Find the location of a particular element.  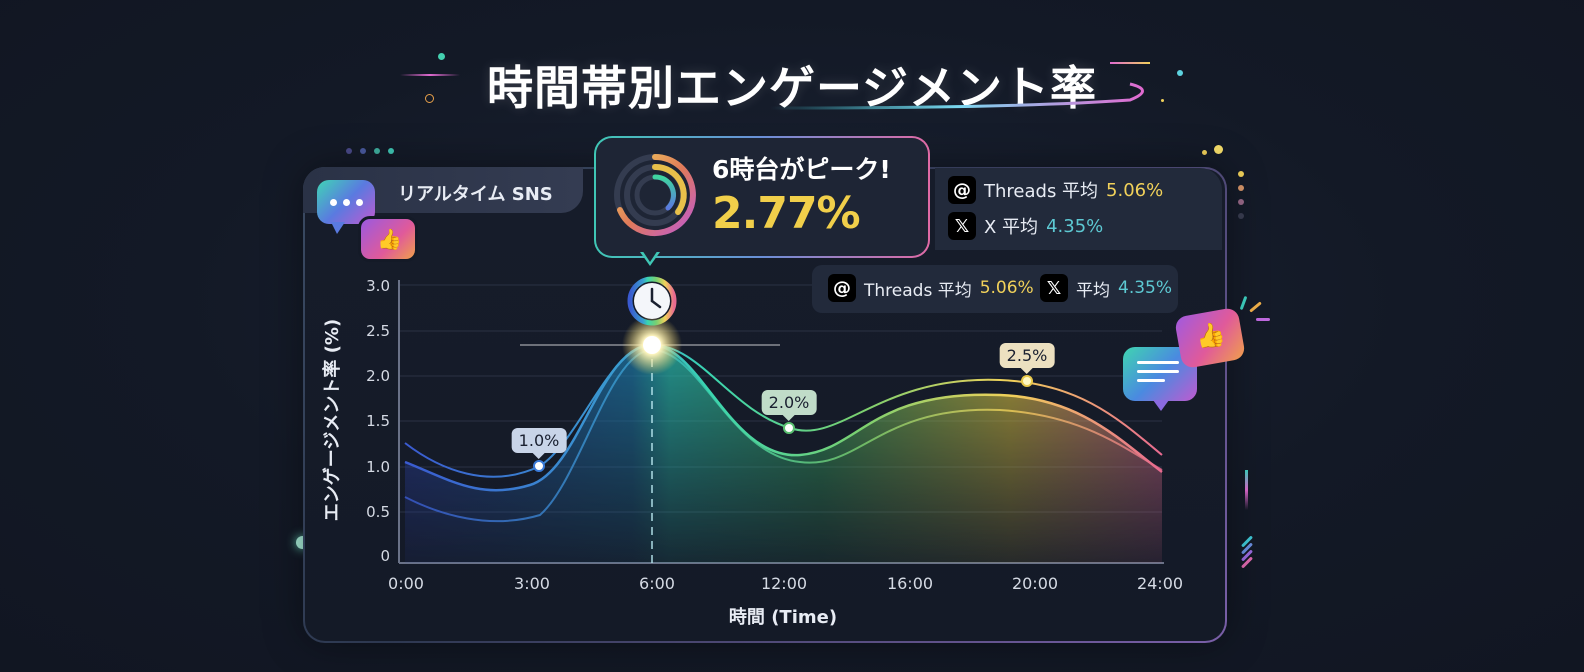

header-legend-threads: @ Threads 平均 5.06% is located at coordinates (1055, 190).